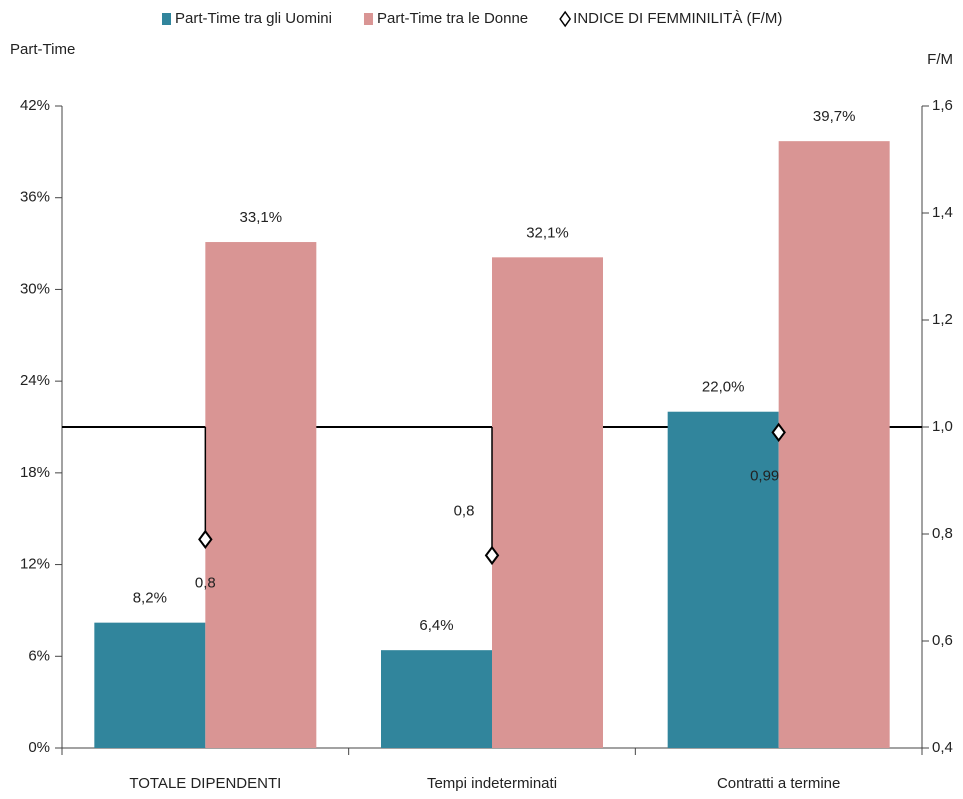 This screenshot has width=963, height=799. What do you see at coordinates (942, 212) in the screenshot?
I see `y2-tick-label: 1,4` at bounding box center [942, 212].